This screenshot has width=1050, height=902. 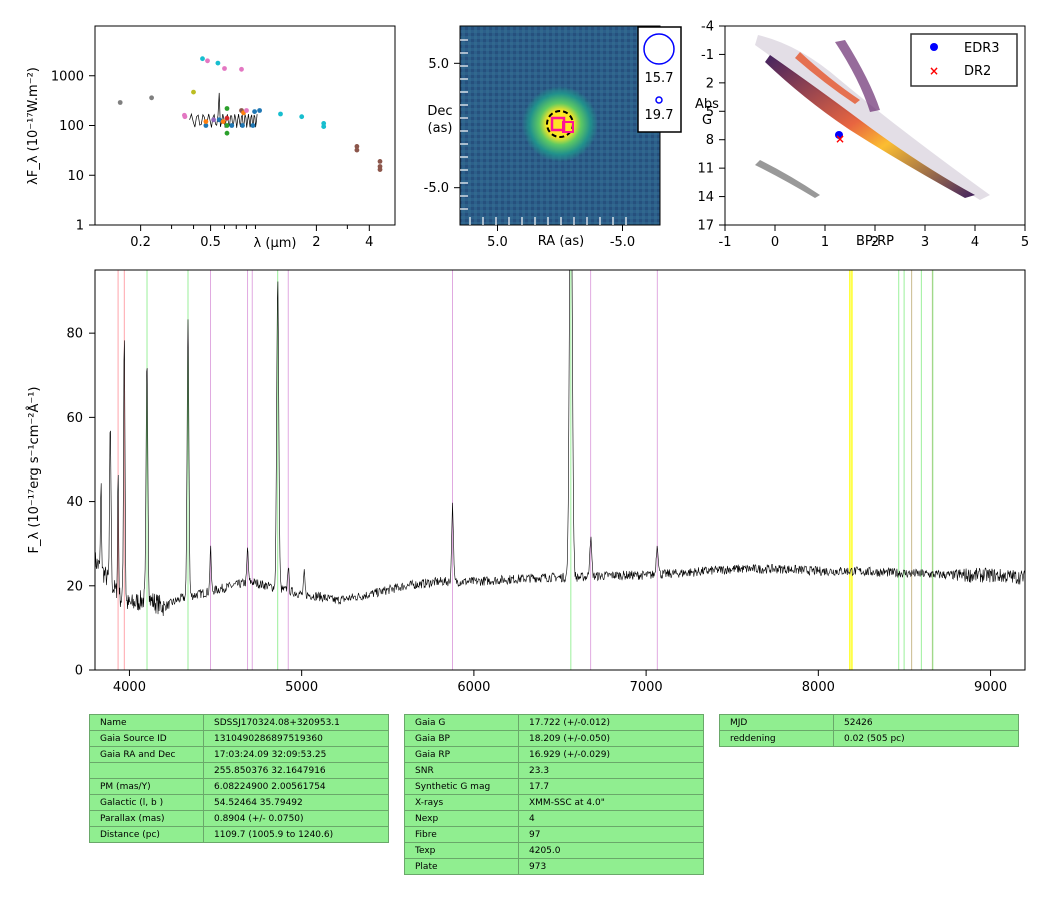 What do you see at coordinates (461, 818) in the screenshot?
I see `table-key: Nexp` at bounding box center [461, 818].